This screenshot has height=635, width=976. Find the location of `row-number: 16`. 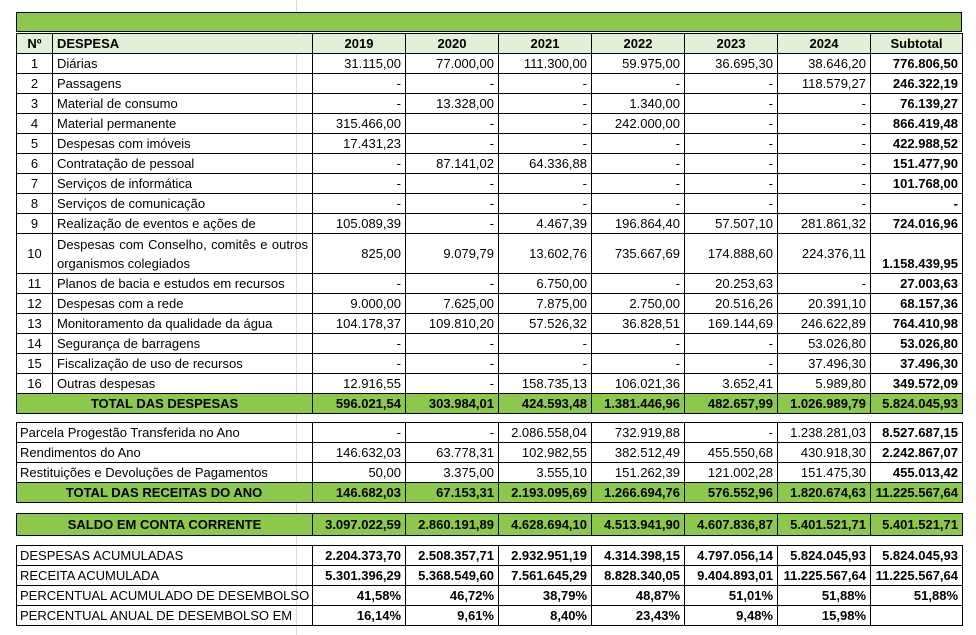

row-number: 16 is located at coordinates (34, 383).